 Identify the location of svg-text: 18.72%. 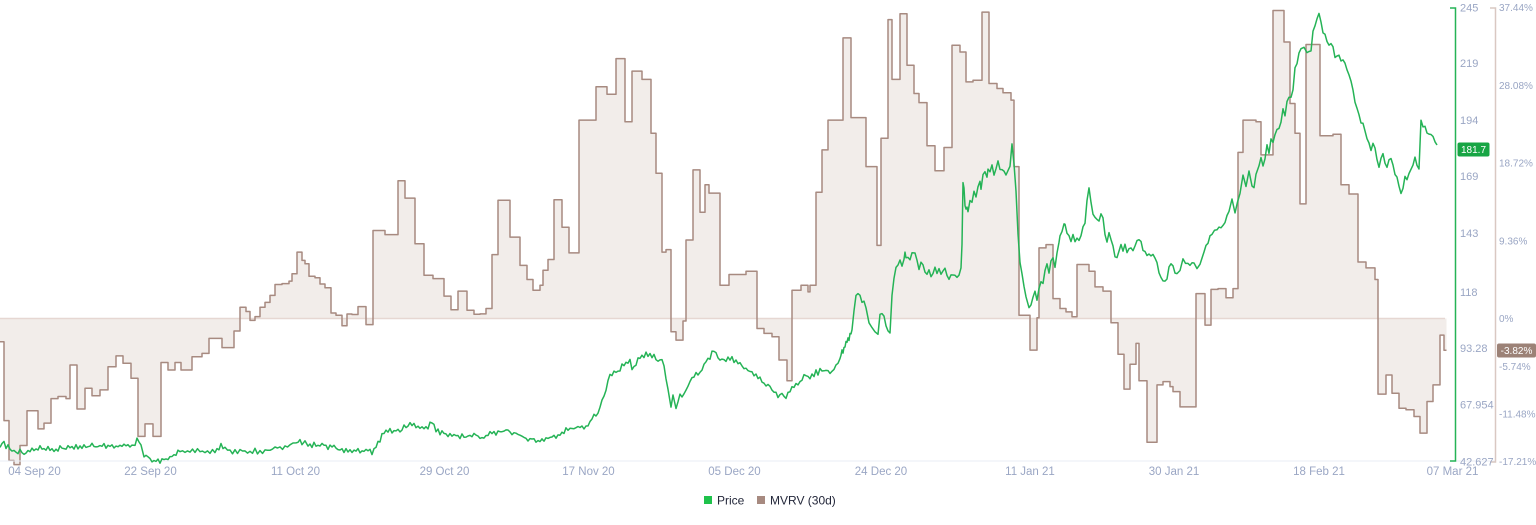
(1516, 164).